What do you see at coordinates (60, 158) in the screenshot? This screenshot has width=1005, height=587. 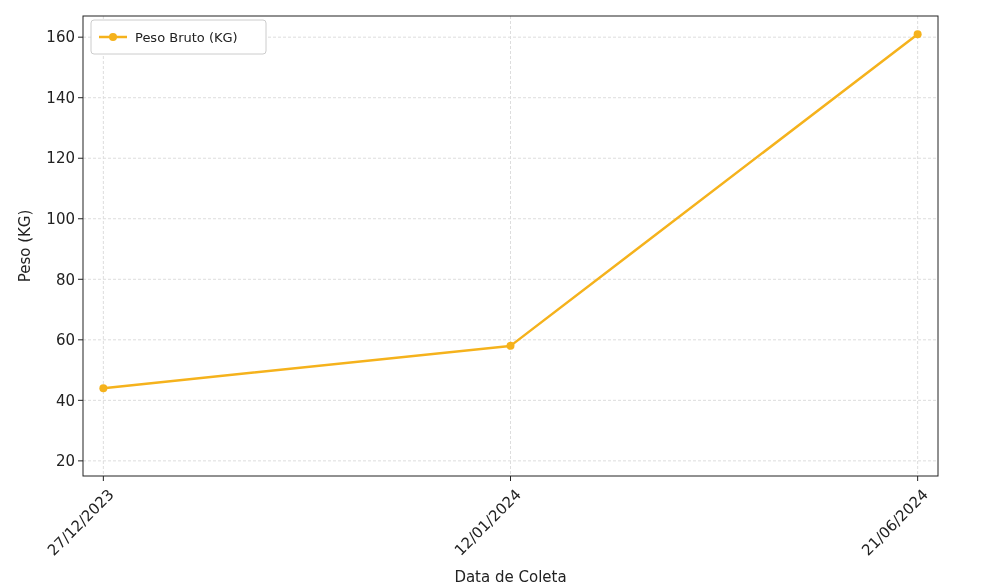 I see `y-tick-label: 120` at bounding box center [60, 158].